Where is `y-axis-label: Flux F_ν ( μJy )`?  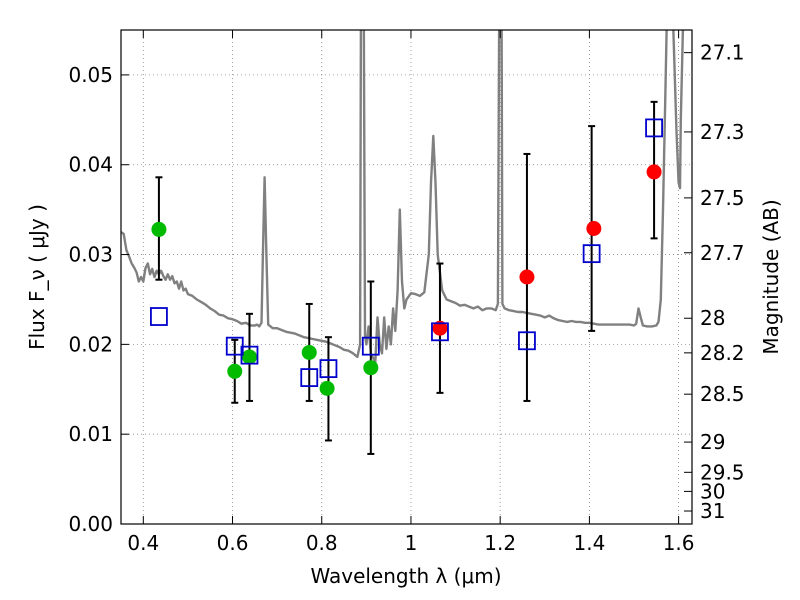 y-axis-label: Flux F_ν ( μJy ) is located at coordinates (37, 277).